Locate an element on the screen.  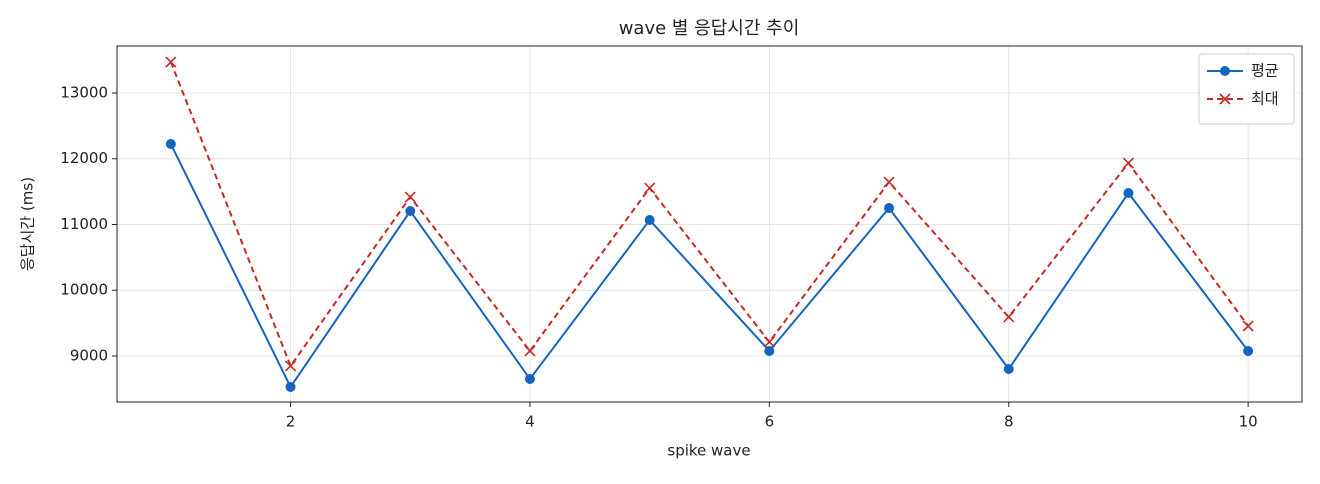
legend-label: 최대 is located at coordinates (1265, 99).